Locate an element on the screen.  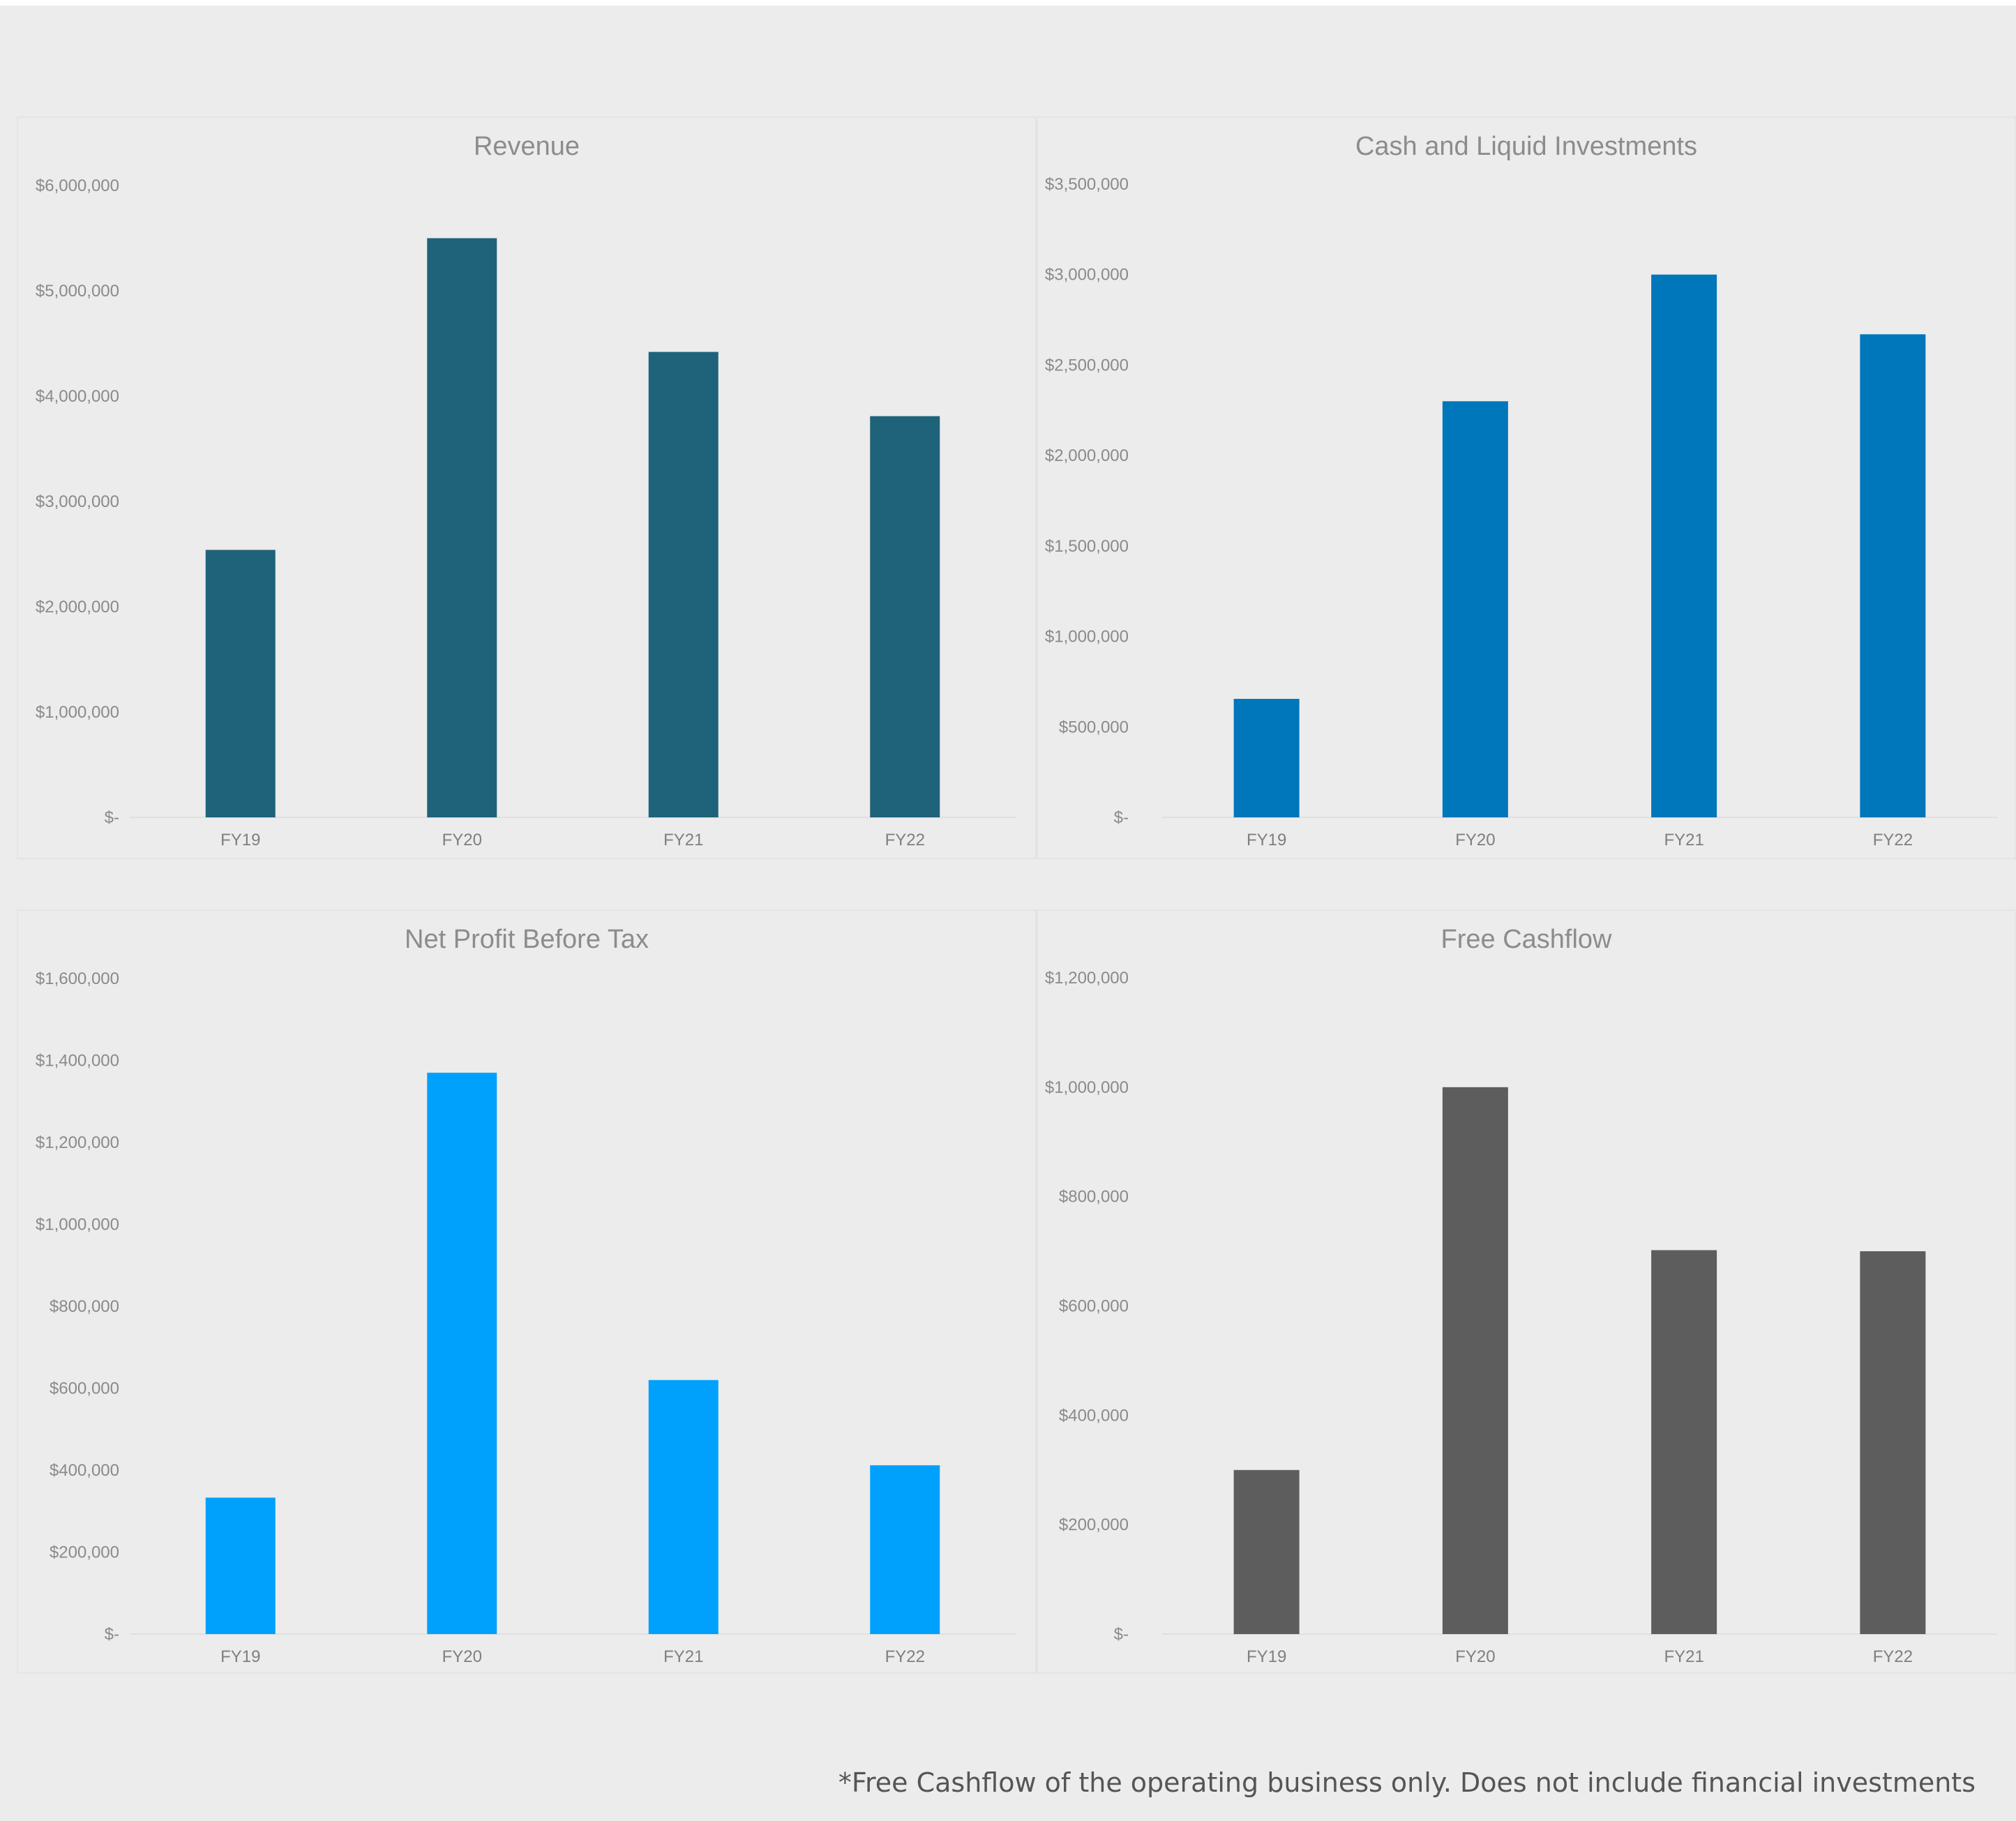
revenue-y-tick-label: $3,000,000 is located at coordinates (77, 502).